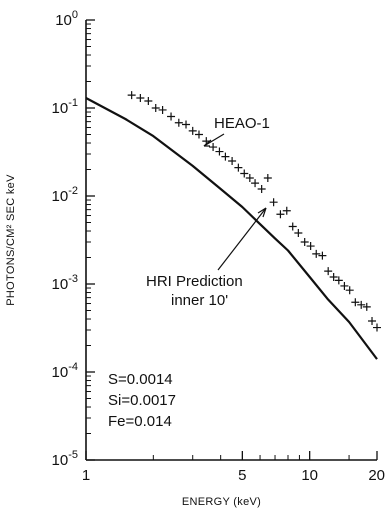 The width and height of the screenshot is (387, 520). What do you see at coordinates (75, 15) in the screenshot?
I see `y-tick-exponent: 0` at bounding box center [75, 15].